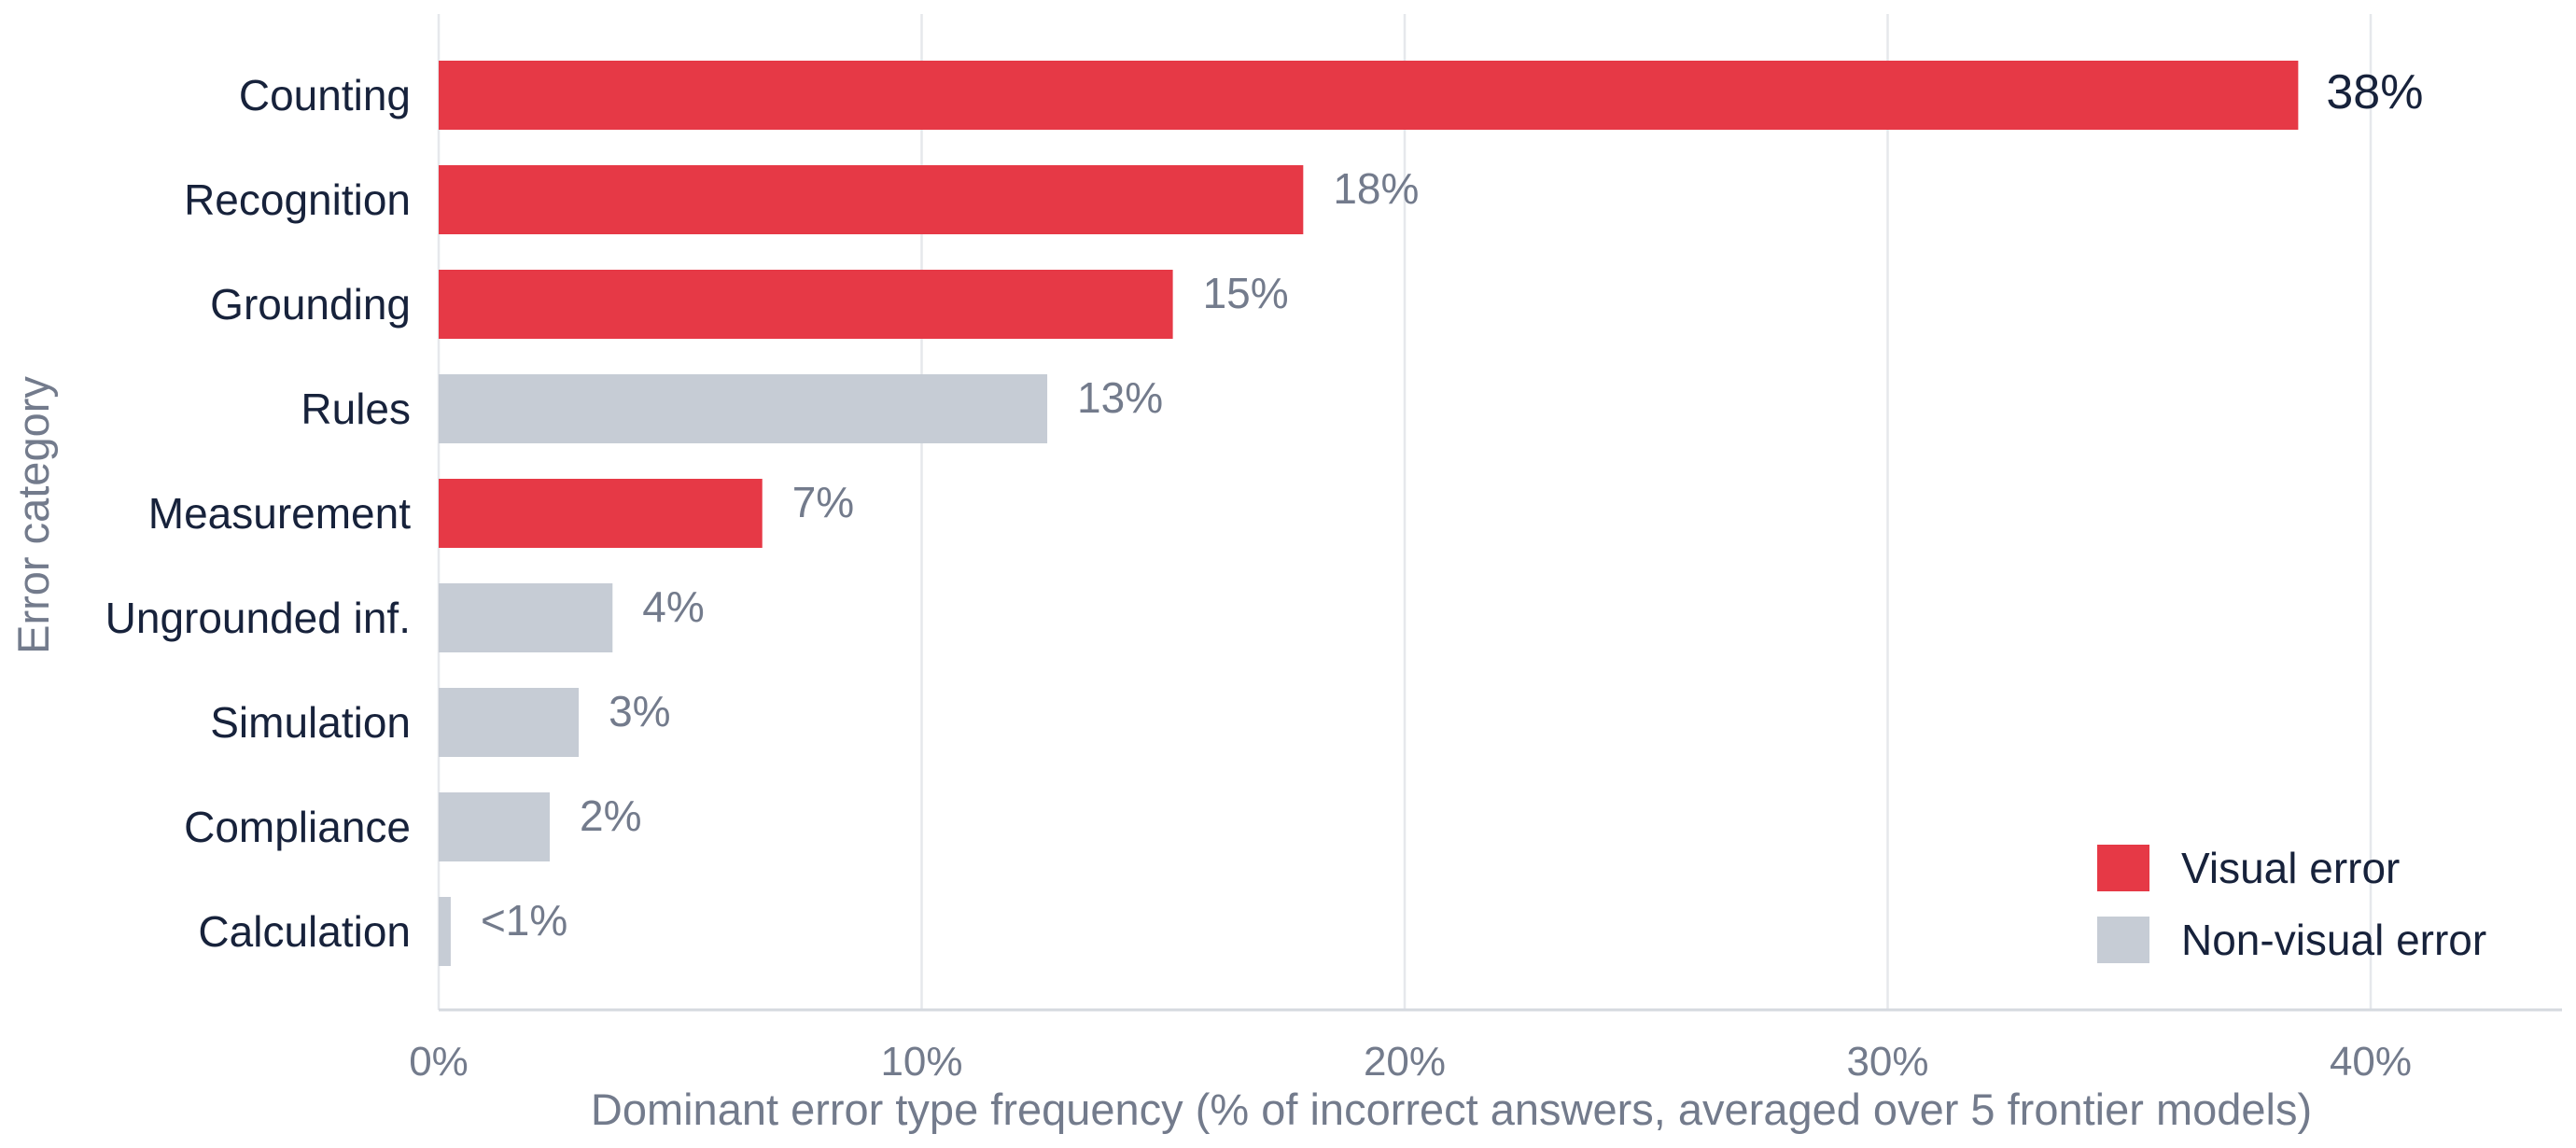 Image resolution: width=2576 pixels, height=1148 pixels. Describe the element at coordinates (2374, 92) in the screenshot. I see `data-label: 38%` at that location.